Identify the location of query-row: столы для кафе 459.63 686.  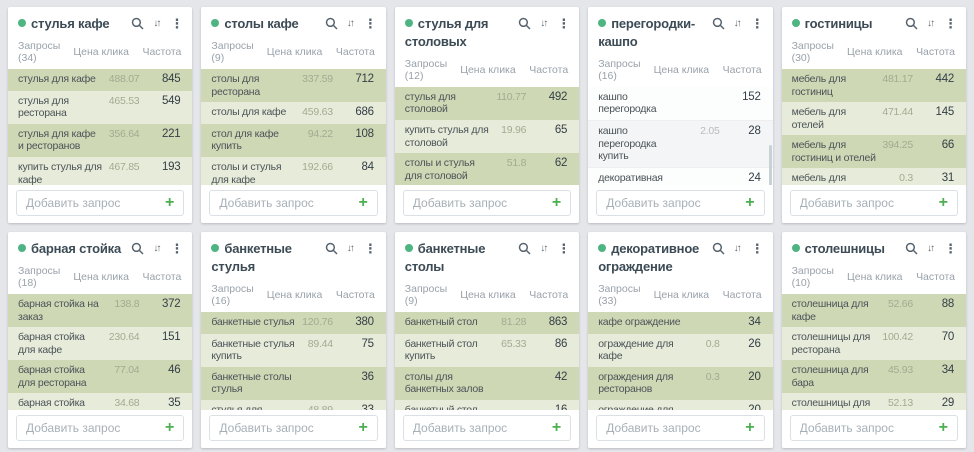
(293, 113).